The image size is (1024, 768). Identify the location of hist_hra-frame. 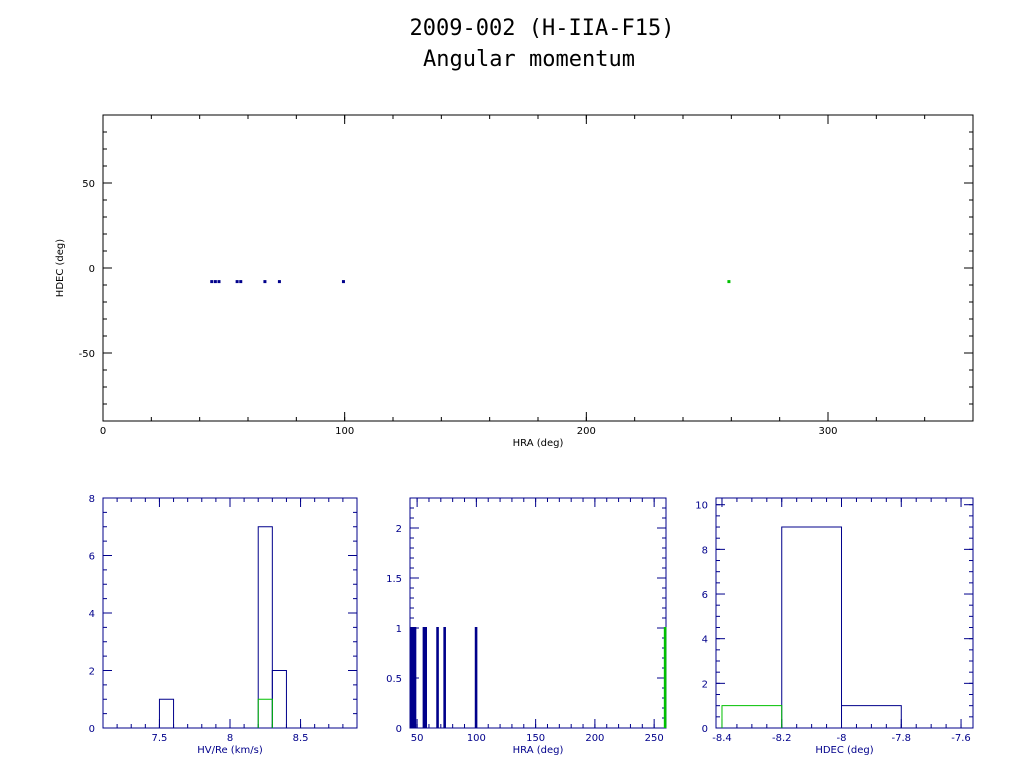
(538, 613).